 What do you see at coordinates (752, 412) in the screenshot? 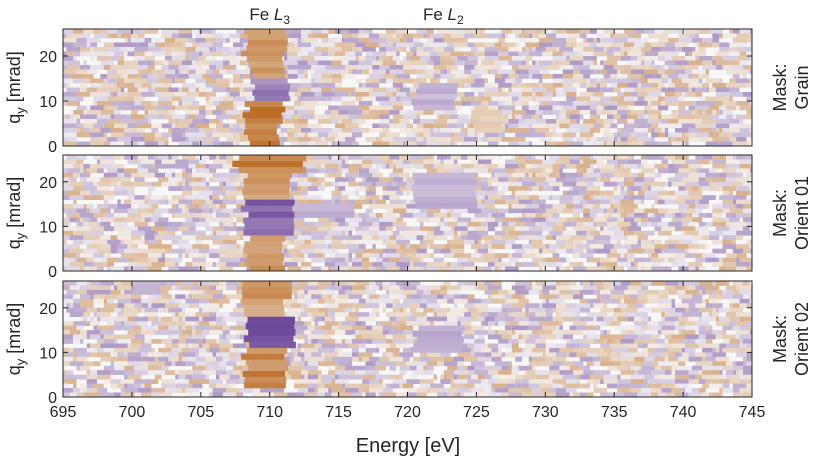
I see `x-tick-label: 745` at bounding box center [752, 412].